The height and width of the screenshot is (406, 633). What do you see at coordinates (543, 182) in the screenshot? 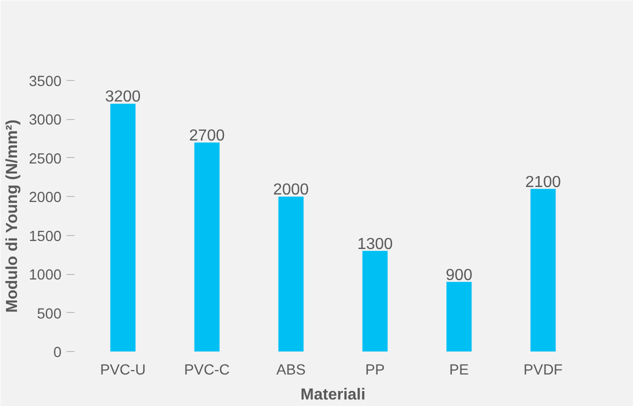
I see `data-label: 2100` at bounding box center [543, 182].